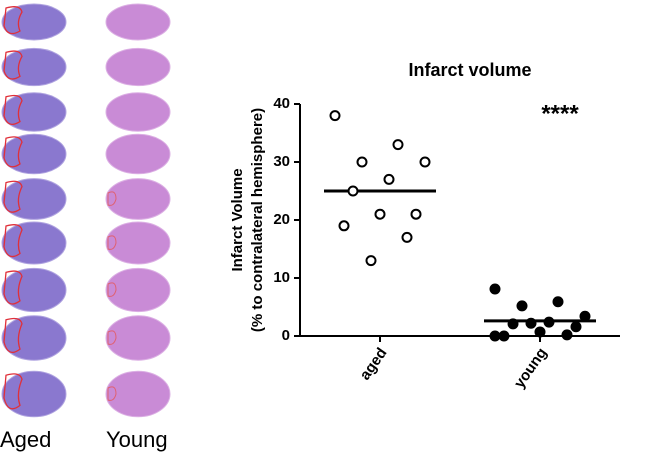 This screenshot has height=460, width=649. What do you see at coordinates (25, 439) in the screenshot?
I see `panel-label: Aged` at bounding box center [25, 439].